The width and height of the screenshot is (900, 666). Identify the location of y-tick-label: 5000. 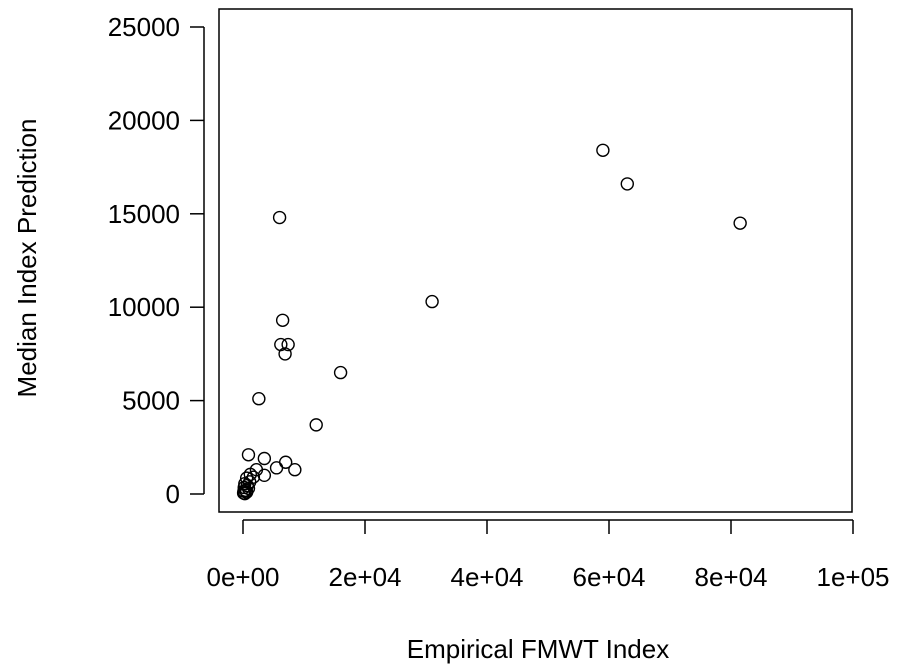
(151, 401).